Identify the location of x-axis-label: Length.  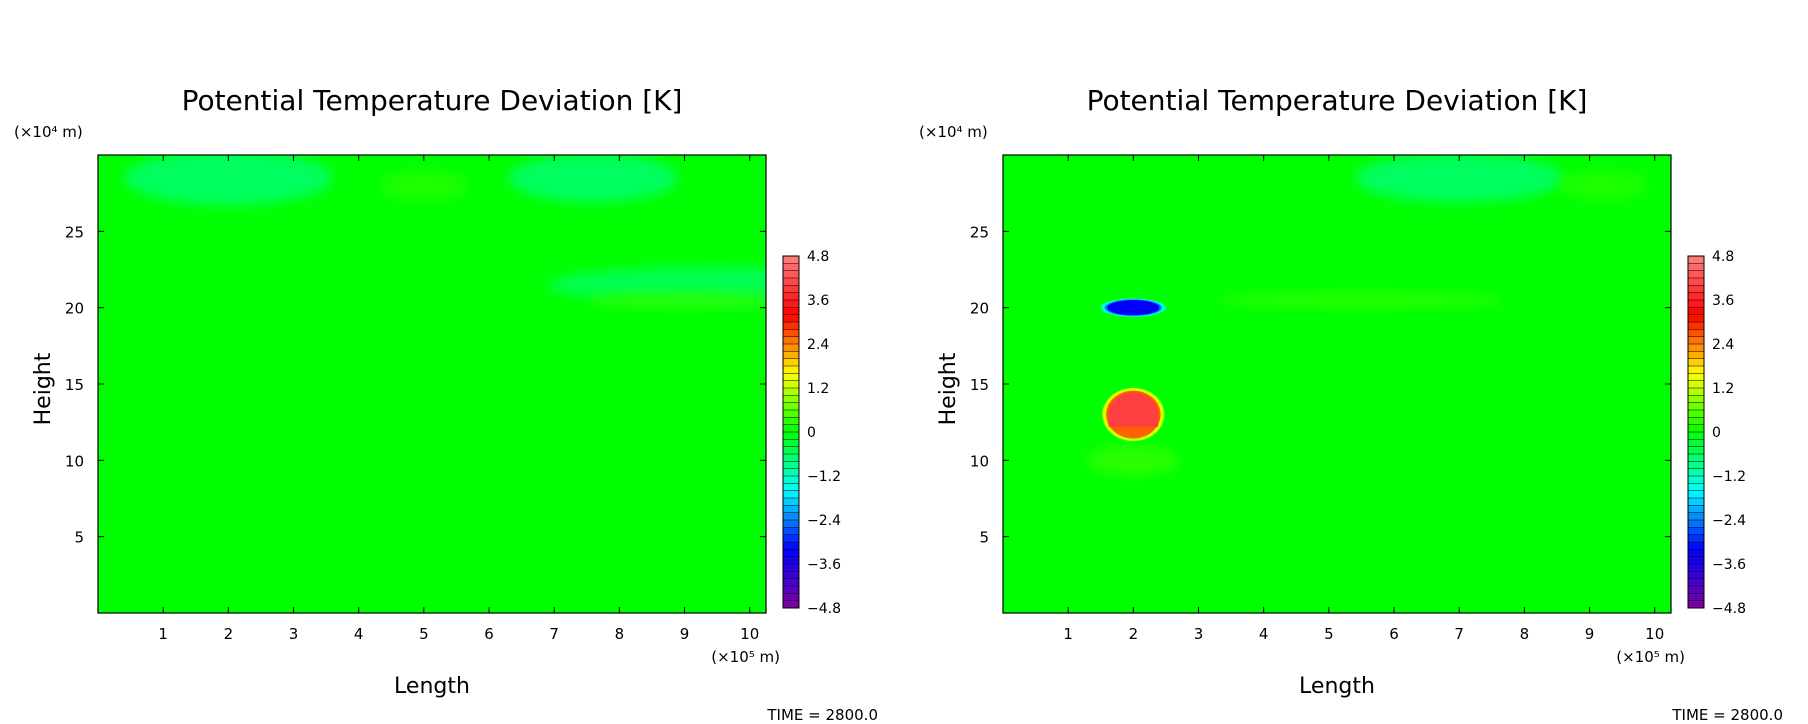
(432, 686).